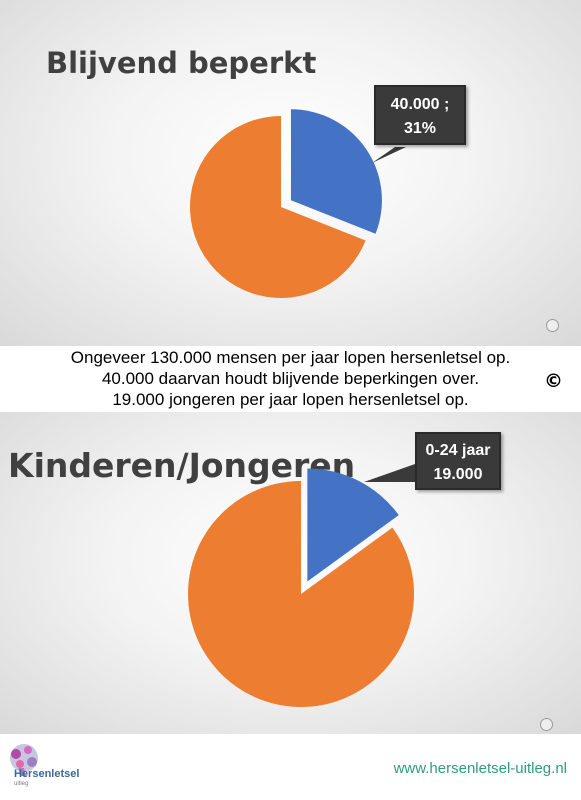 Image resolution: width=581 pixels, height=800 pixels. I want to click on chart-title: Kinderen/Jongeren, so click(182, 465).